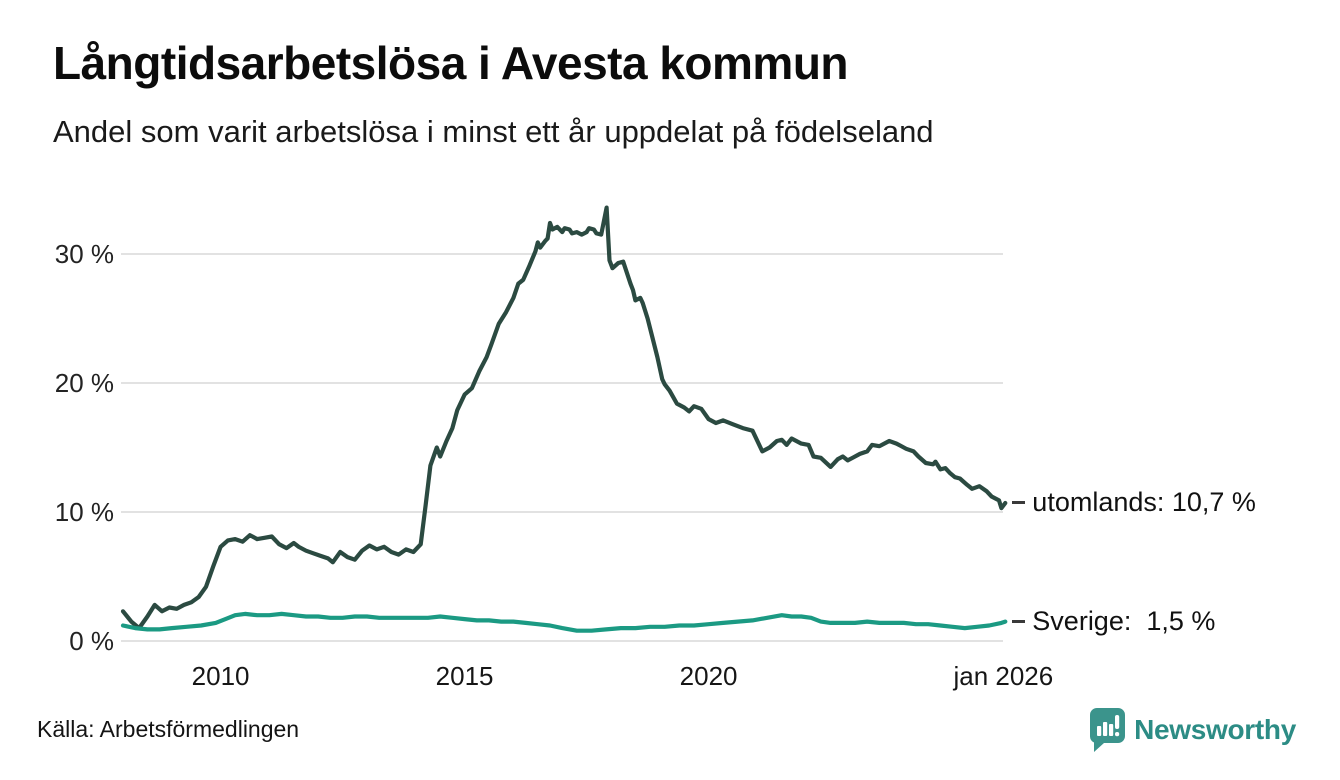  Describe the element at coordinates (91, 641) in the screenshot. I see `y-axis-tick-label: 0 %` at that location.